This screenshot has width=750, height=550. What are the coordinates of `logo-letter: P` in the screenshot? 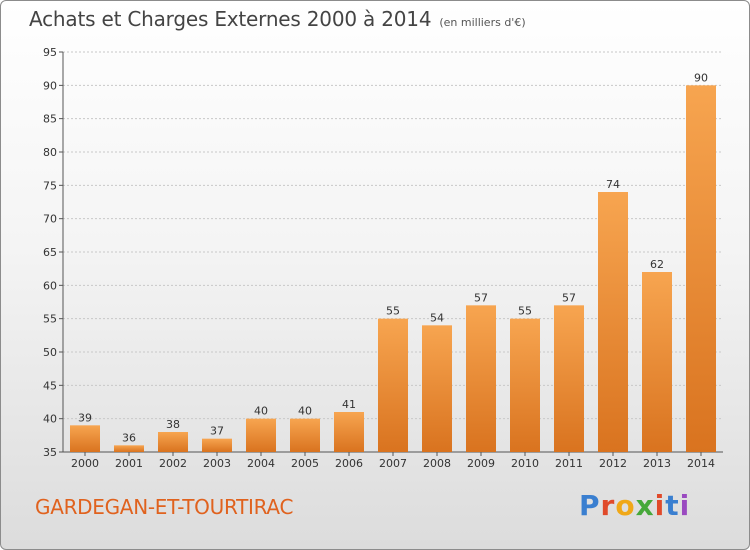 It's located at (590, 505).